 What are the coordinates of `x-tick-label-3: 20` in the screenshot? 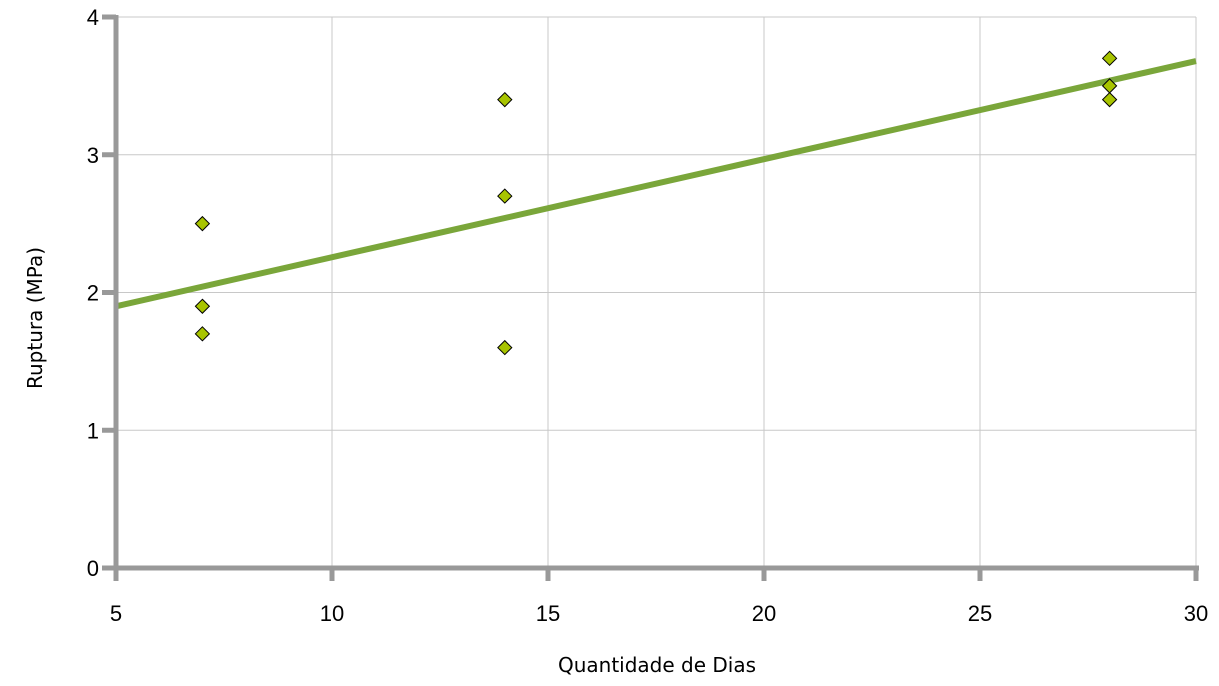 It's located at (764, 613).